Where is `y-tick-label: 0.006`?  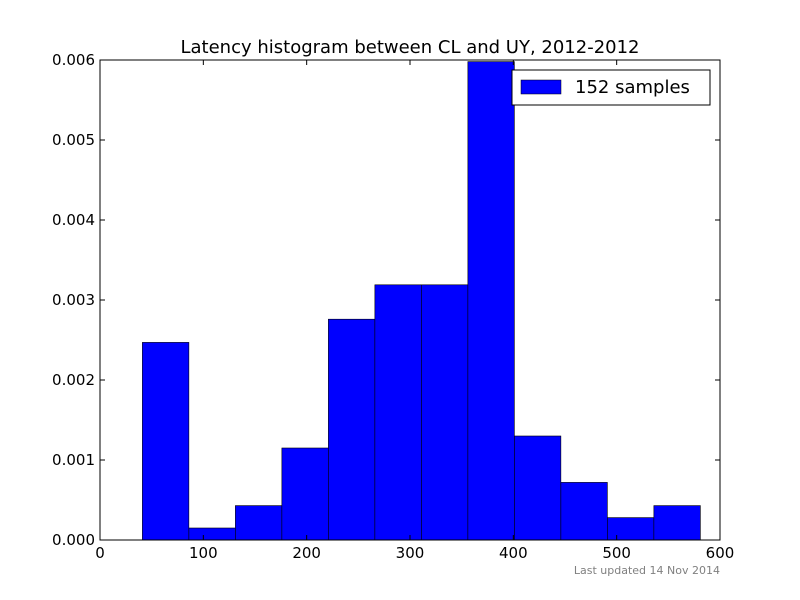 y-tick-label: 0.006 is located at coordinates (73, 60).